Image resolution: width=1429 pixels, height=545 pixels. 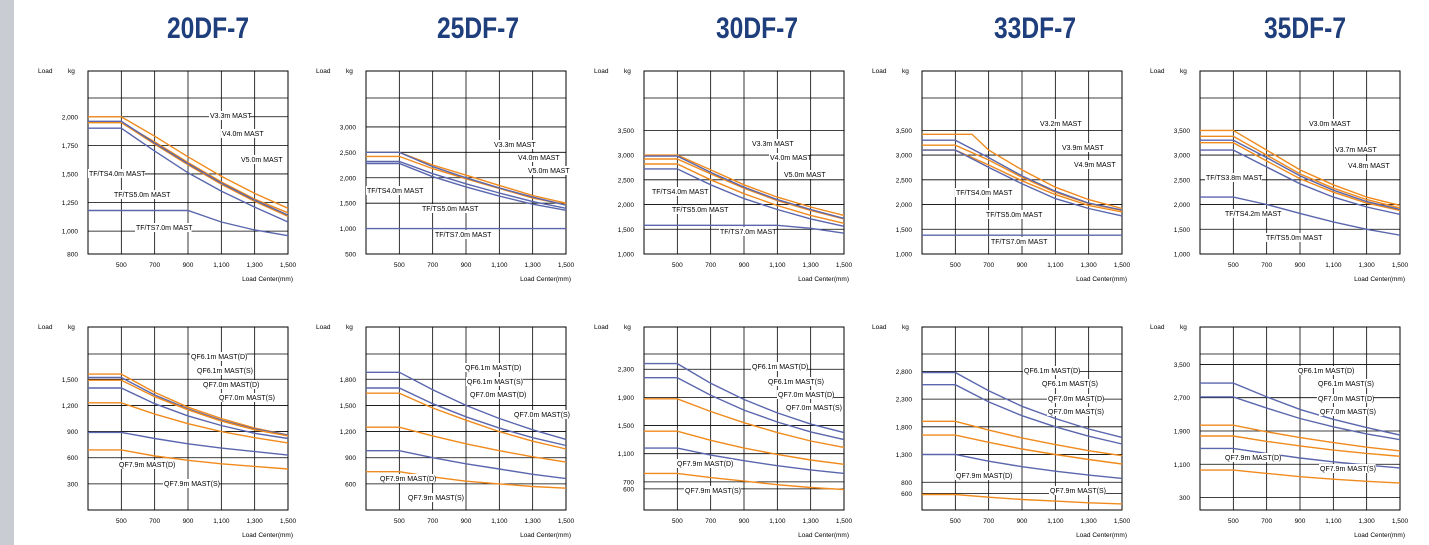 What do you see at coordinates (904, 156) in the screenshot?
I see `y-tick-label: 3,000` at bounding box center [904, 156].